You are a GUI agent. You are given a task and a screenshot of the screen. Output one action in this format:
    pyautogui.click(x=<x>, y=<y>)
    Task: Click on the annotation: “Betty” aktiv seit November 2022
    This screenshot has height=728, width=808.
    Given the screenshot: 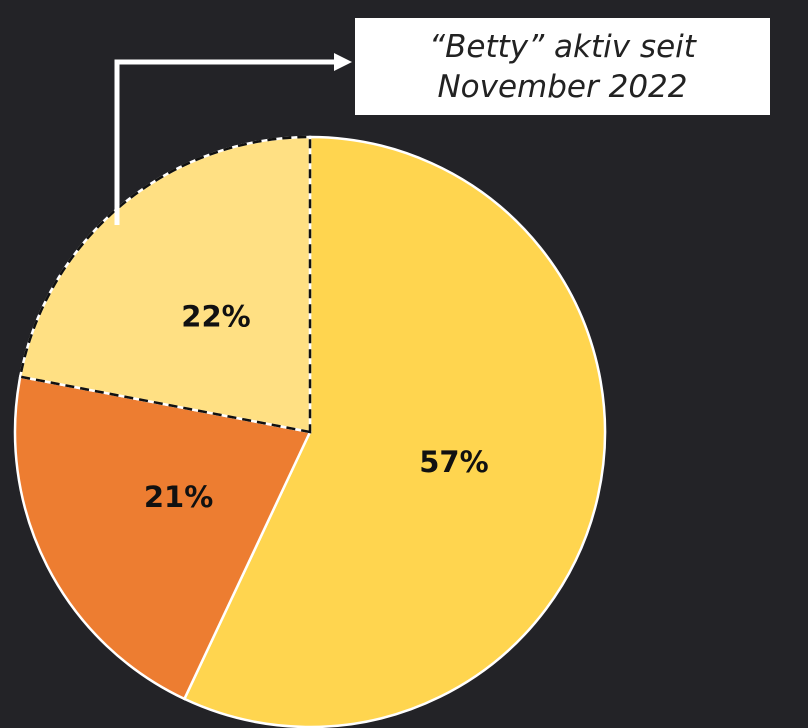 What is the action you would take?
    pyautogui.click(x=562, y=66)
    